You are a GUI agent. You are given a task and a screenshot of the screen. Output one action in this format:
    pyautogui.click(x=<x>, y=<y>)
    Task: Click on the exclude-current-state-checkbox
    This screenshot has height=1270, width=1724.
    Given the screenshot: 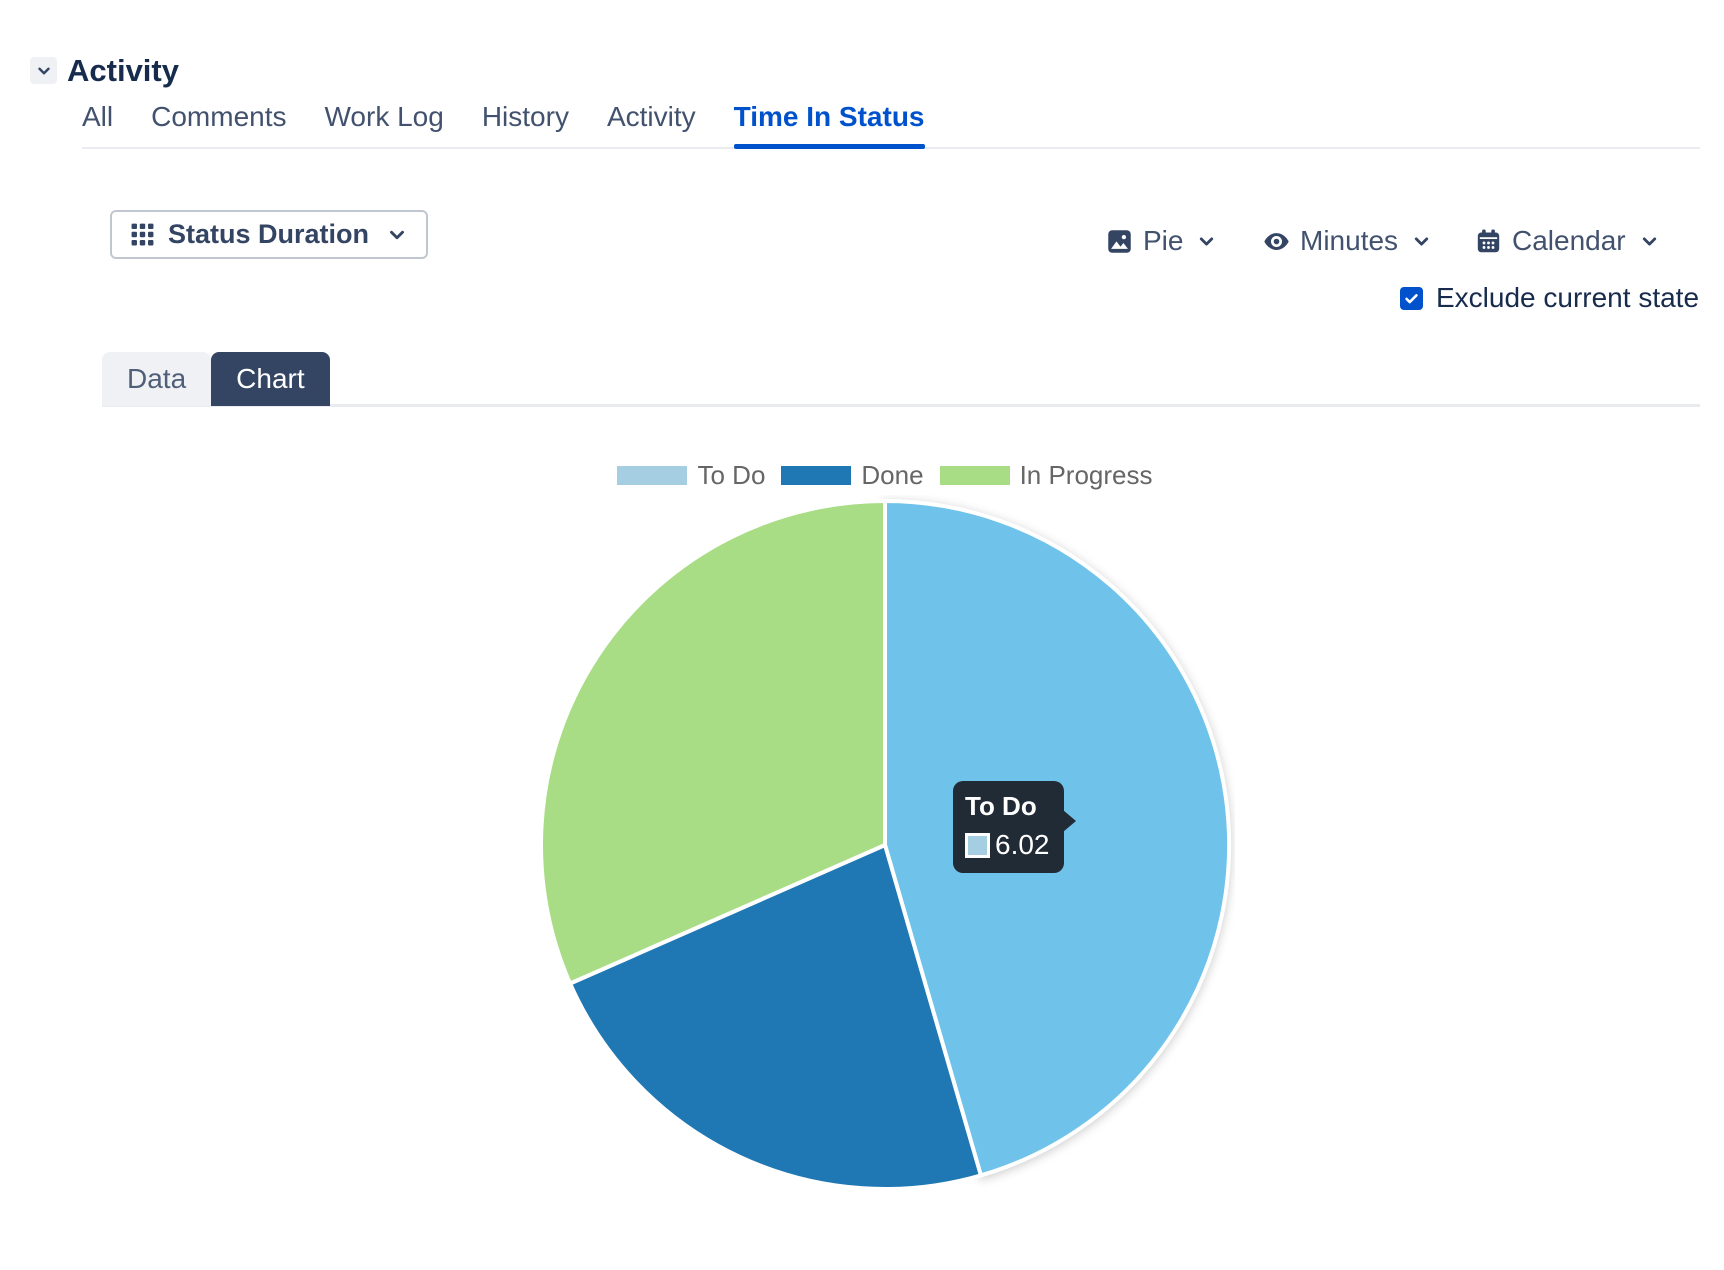 What is the action you would take?
    pyautogui.click(x=1411, y=298)
    